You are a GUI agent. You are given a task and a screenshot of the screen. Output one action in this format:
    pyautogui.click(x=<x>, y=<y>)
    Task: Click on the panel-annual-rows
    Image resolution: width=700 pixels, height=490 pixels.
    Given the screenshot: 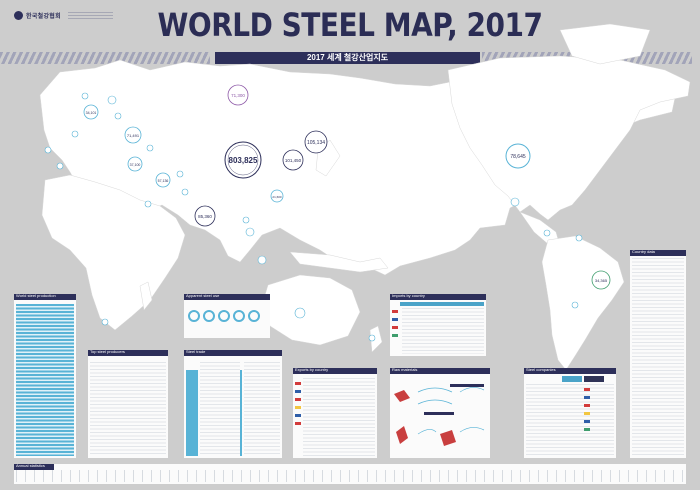 What is the action you would take?
    pyautogui.click(x=350, y=476)
    